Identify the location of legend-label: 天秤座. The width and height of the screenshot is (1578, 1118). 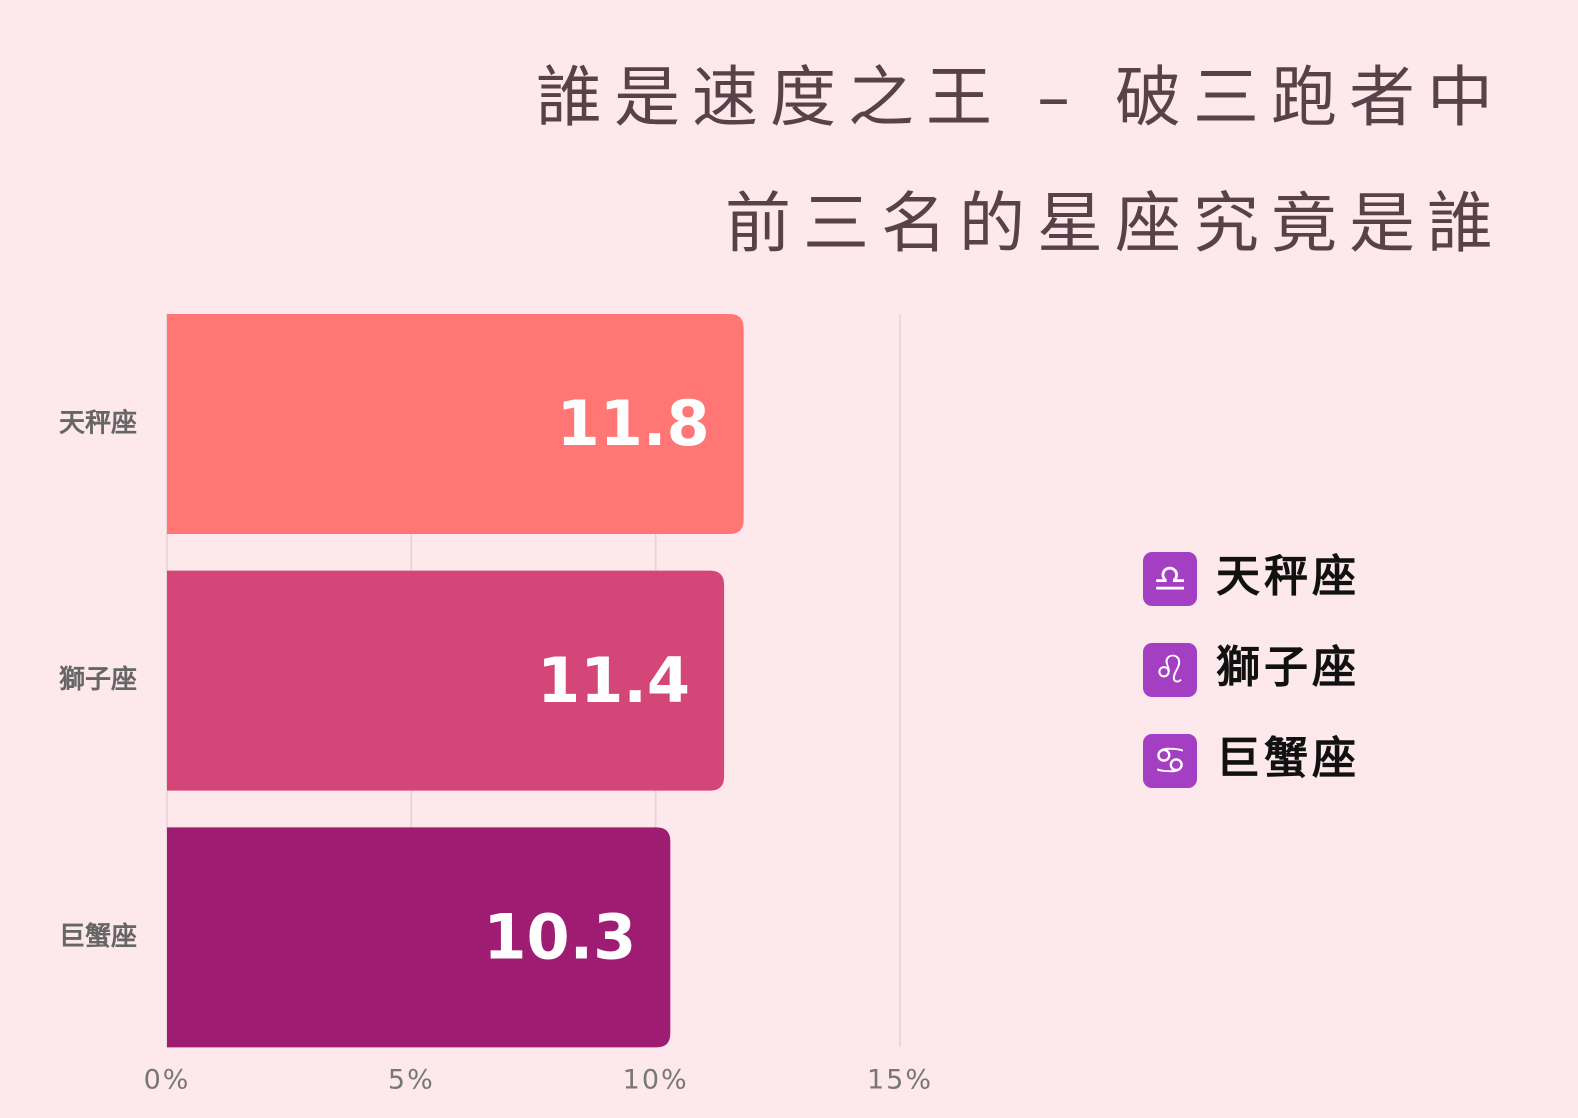
(1288, 576).